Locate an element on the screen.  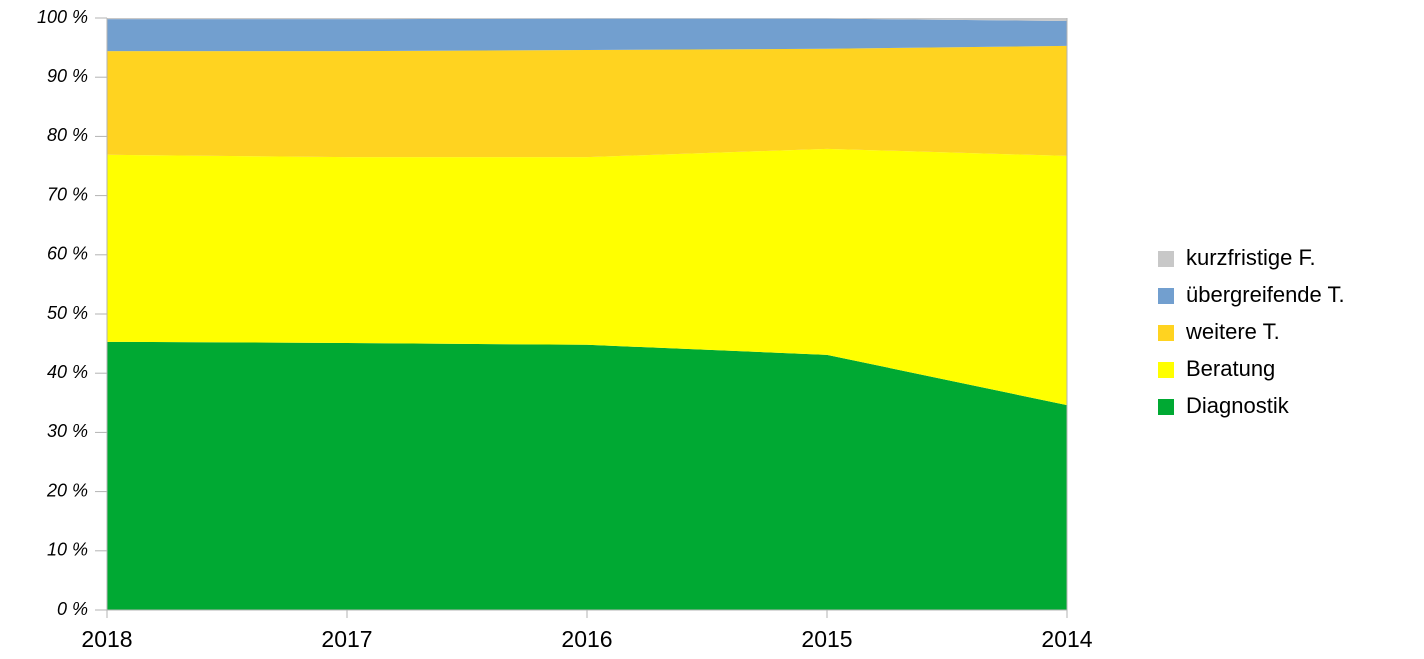
y-tick-label: 30 % is located at coordinates (67, 431).